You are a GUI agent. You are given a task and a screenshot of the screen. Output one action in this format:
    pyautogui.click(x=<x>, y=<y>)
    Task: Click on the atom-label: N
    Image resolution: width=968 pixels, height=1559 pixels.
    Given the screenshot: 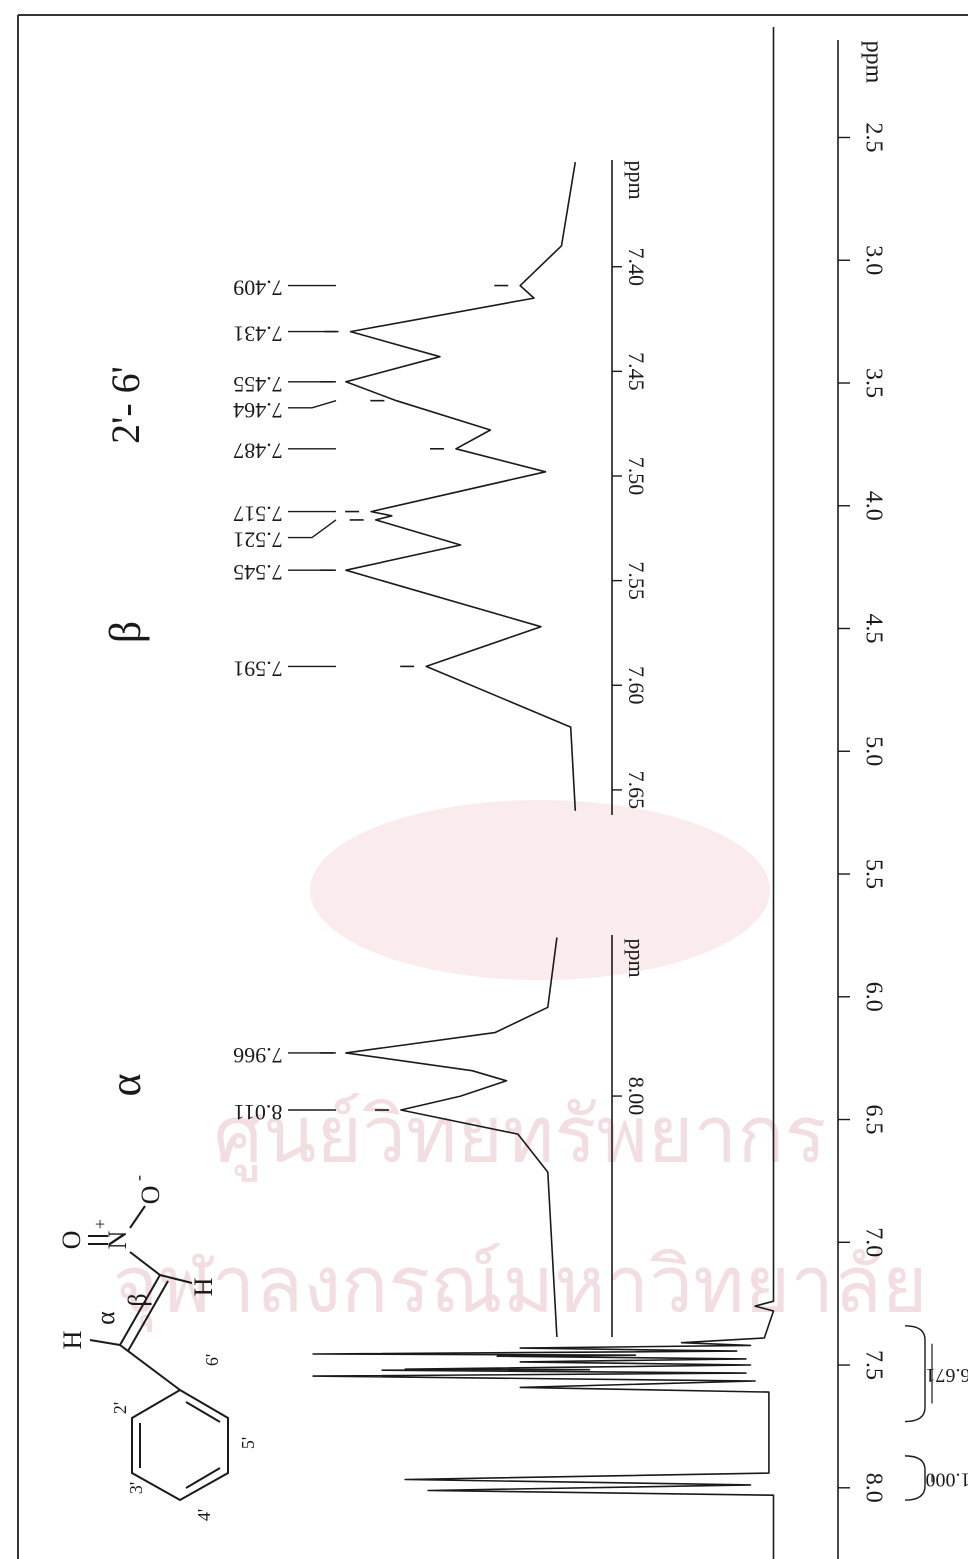 What is the action you would take?
    pyautogui.click(x=117, y=1239)
    